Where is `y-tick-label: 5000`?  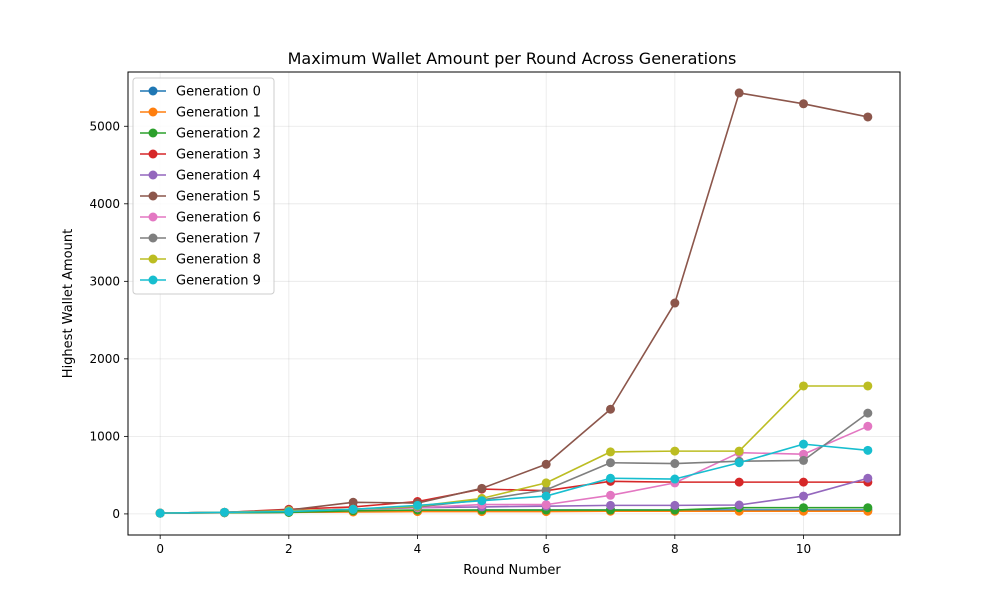 y-tick-label: 5000 is located at coordinates (104, 126).